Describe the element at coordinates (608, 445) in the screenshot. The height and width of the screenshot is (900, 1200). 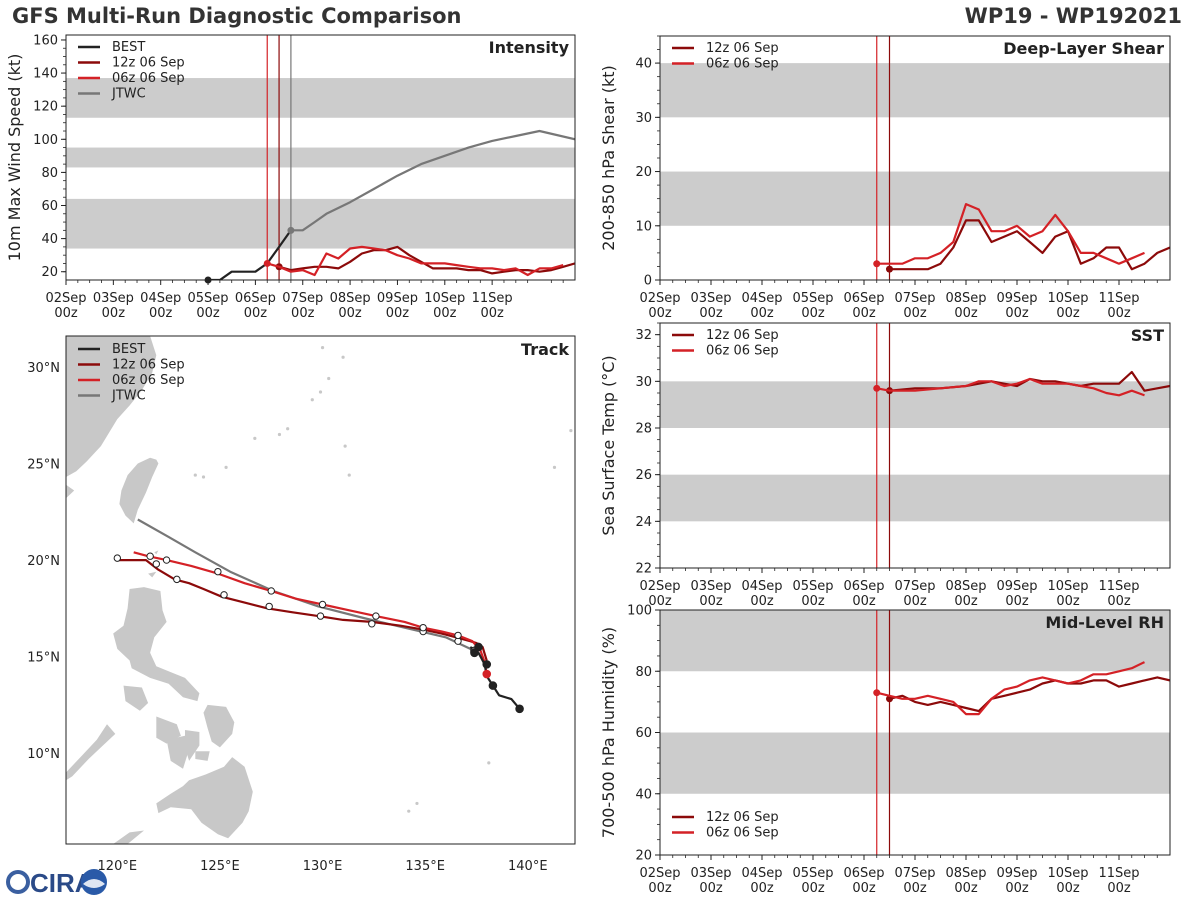
I see `y-axis-label: Sea Surface Temp (°C)` at that location.